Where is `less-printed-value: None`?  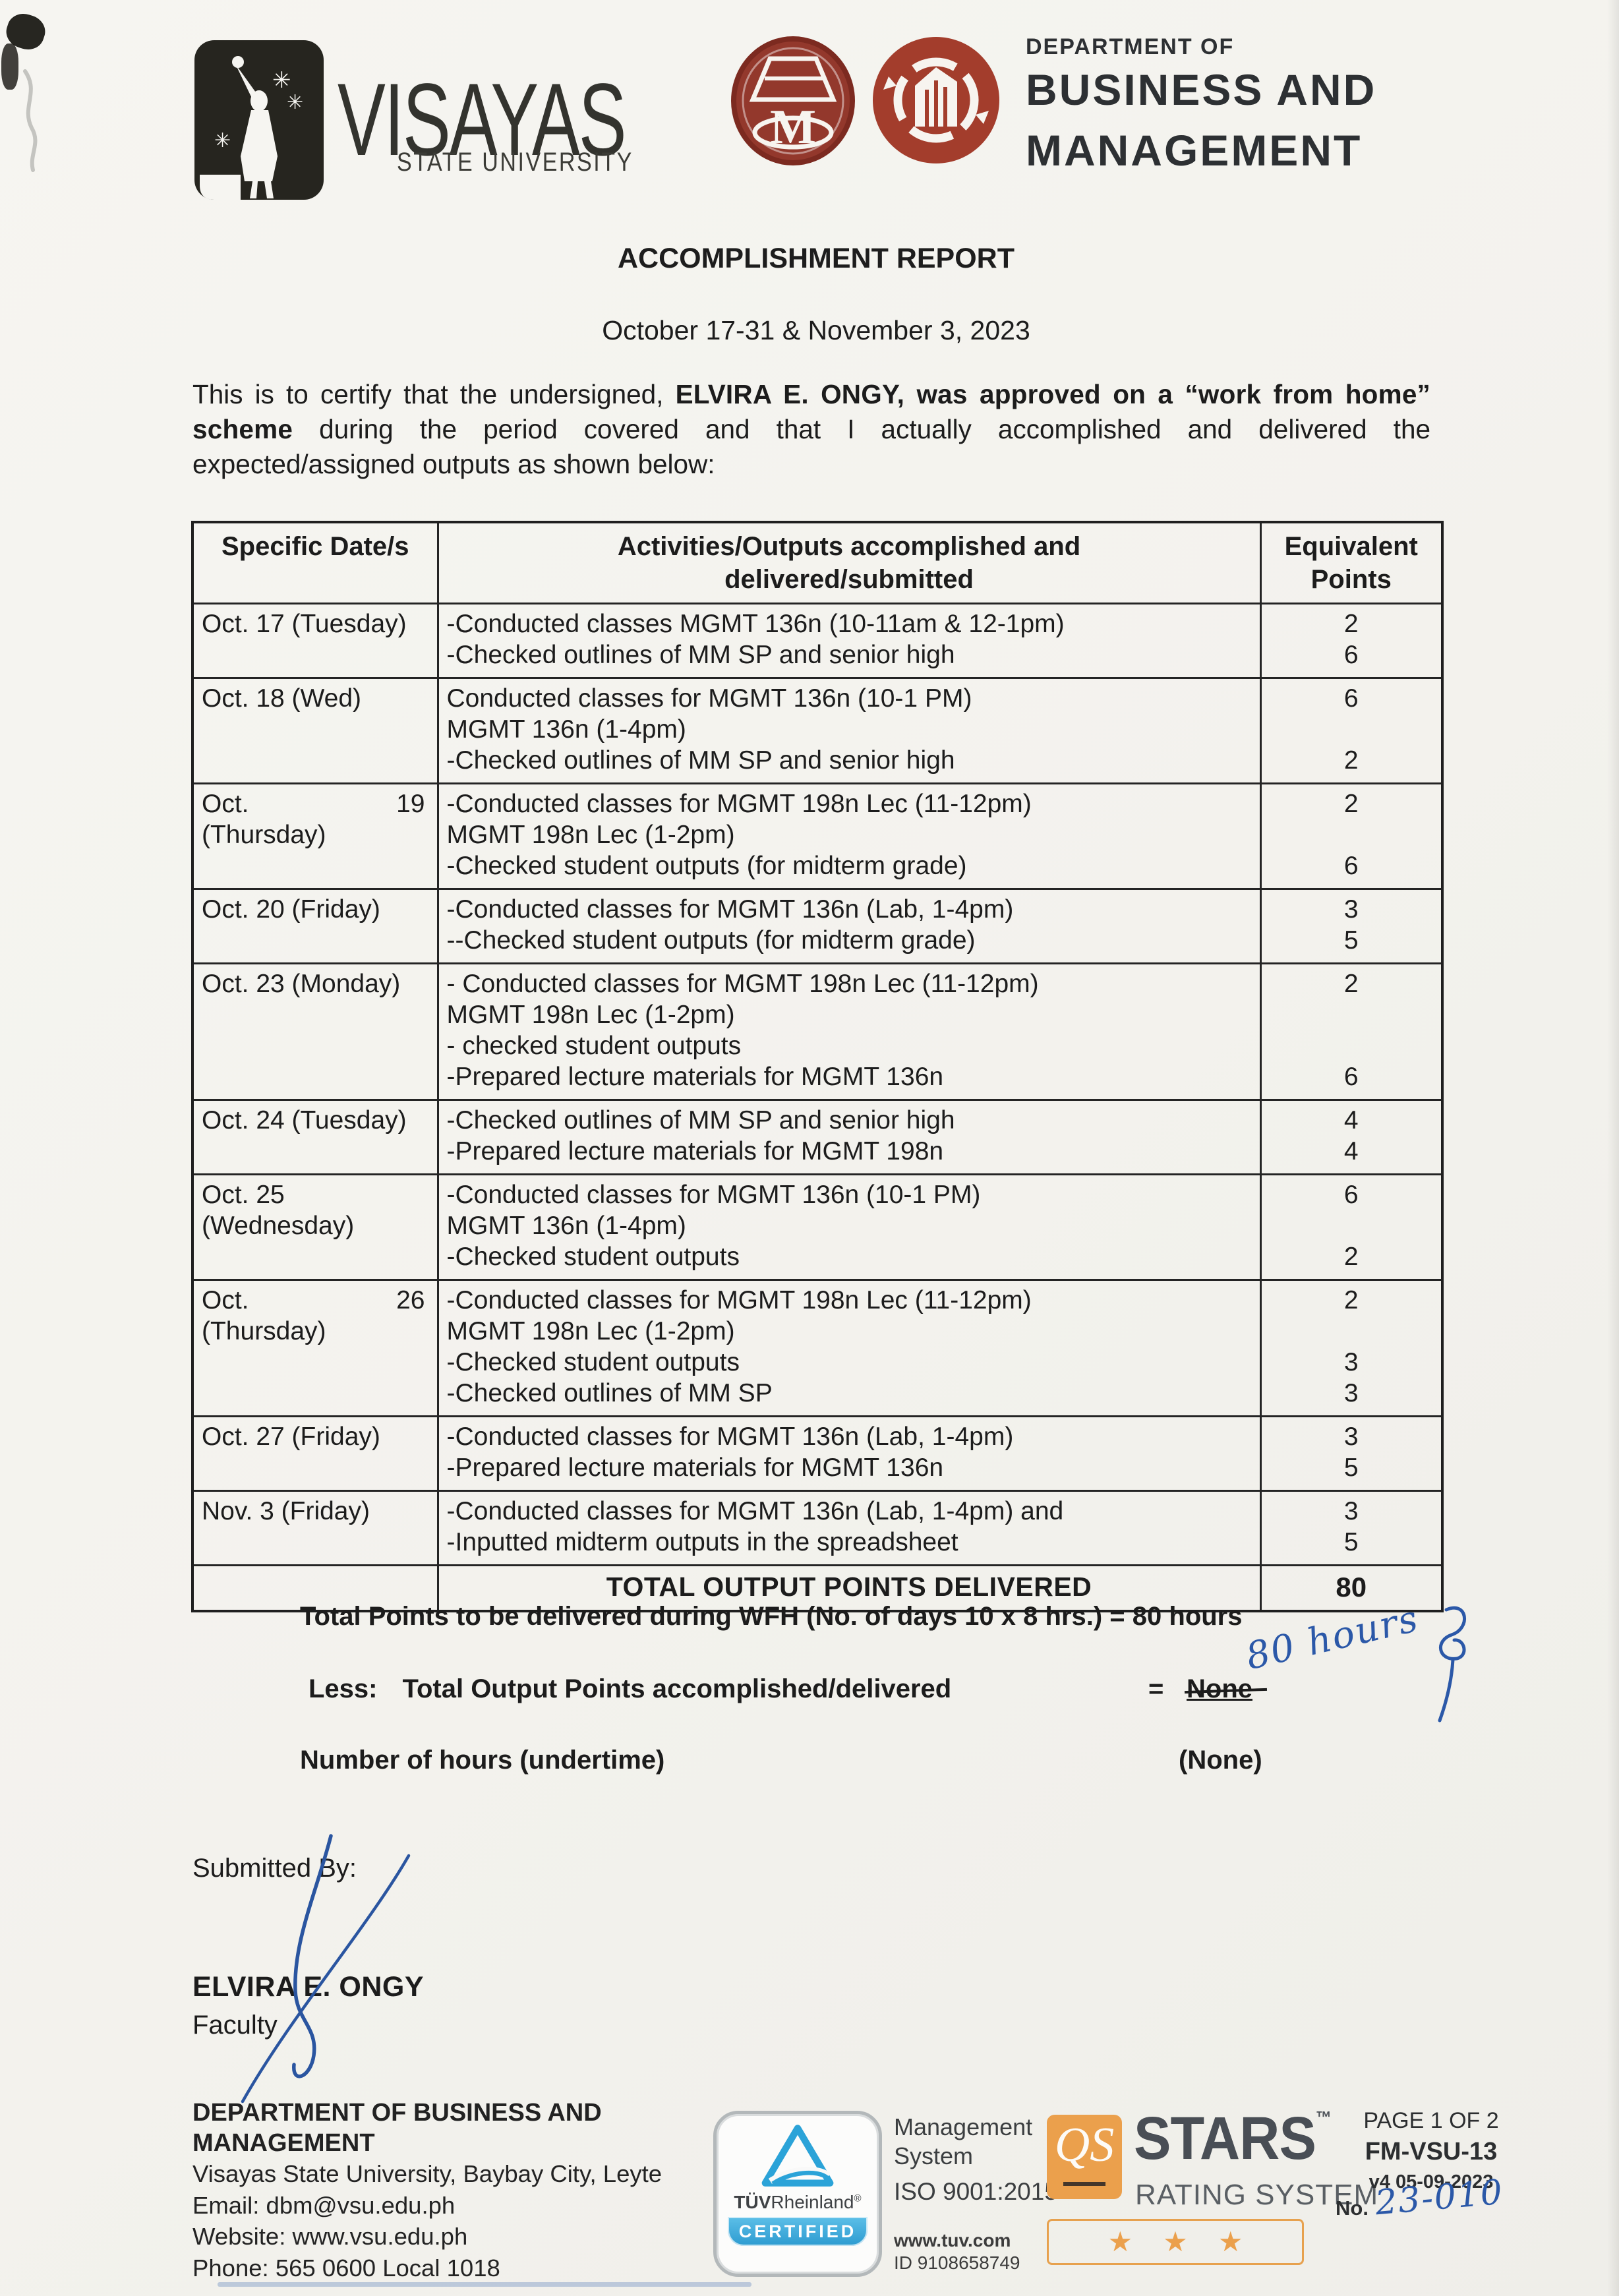 less-printed-value: None is located at coordinates (1219, 1689).